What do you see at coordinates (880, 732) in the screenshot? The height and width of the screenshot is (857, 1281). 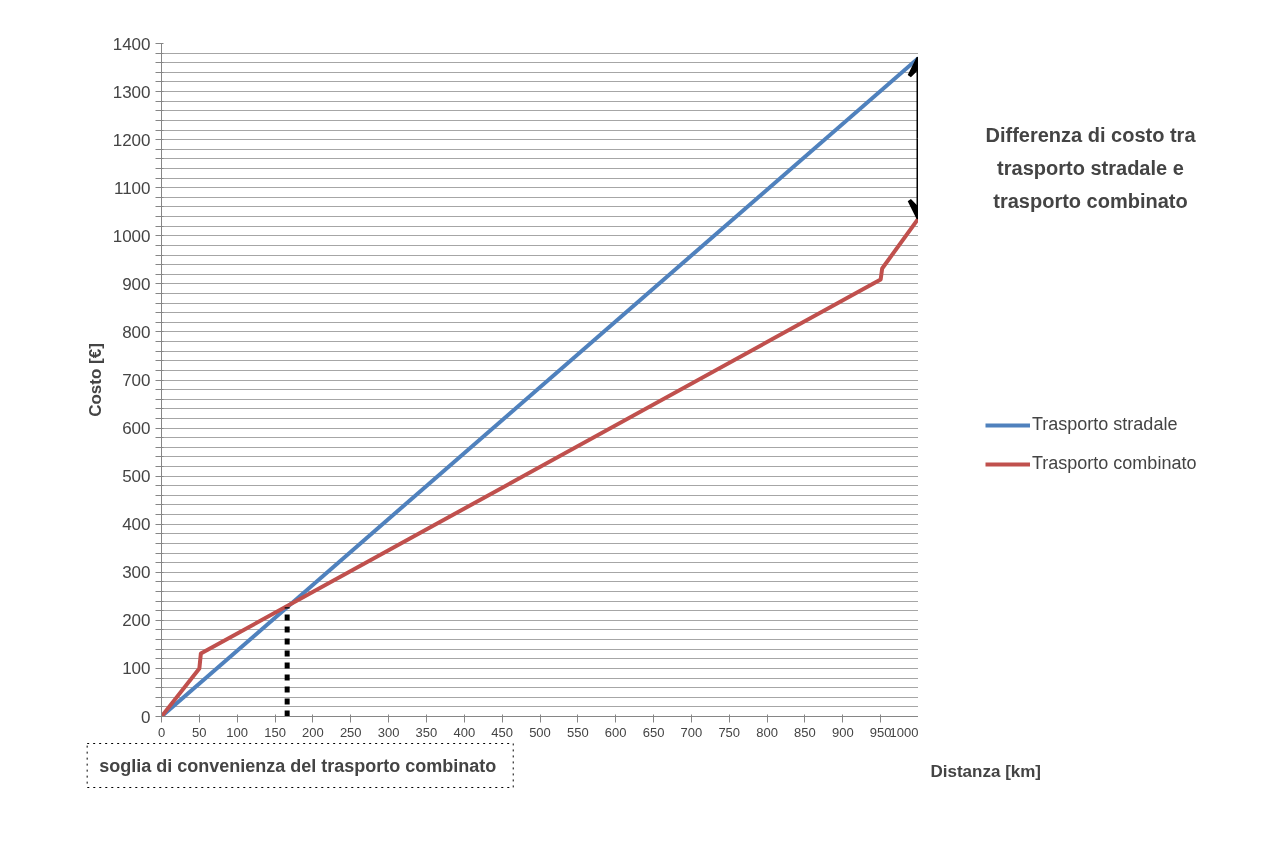 I see `x-tick-label: 950` at bounding box center [880, 732].